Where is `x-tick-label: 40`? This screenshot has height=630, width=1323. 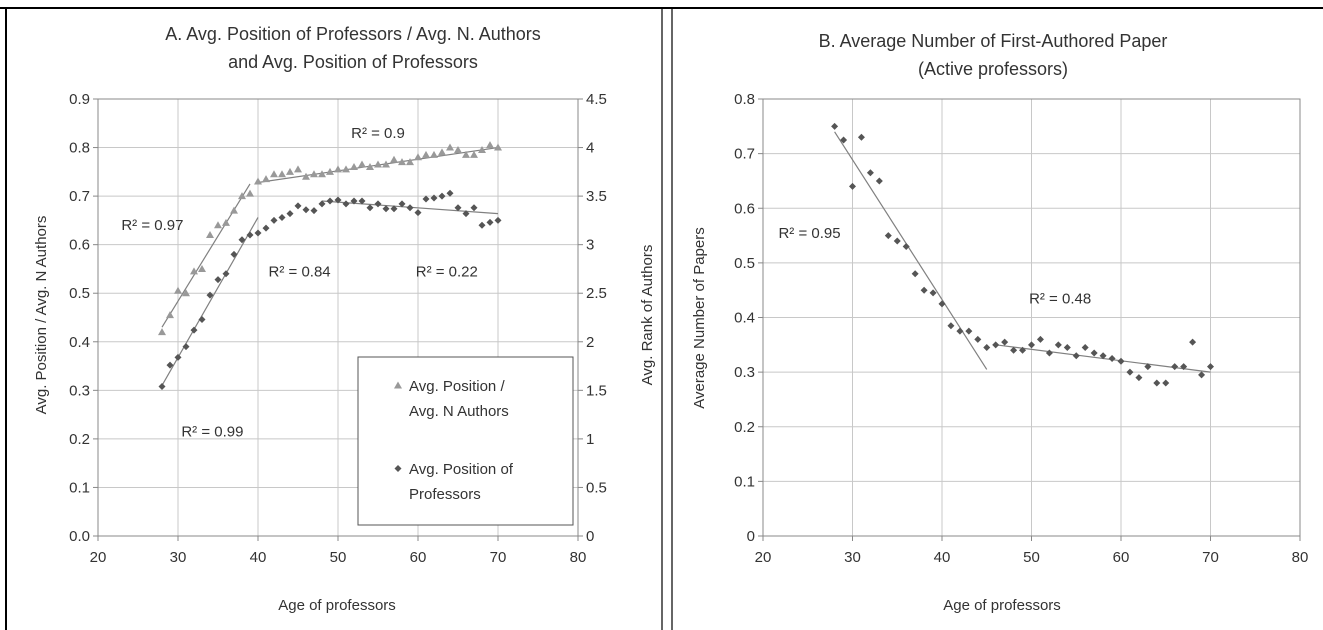 x-tick-label: 40 is located at coordinates (942, 557).